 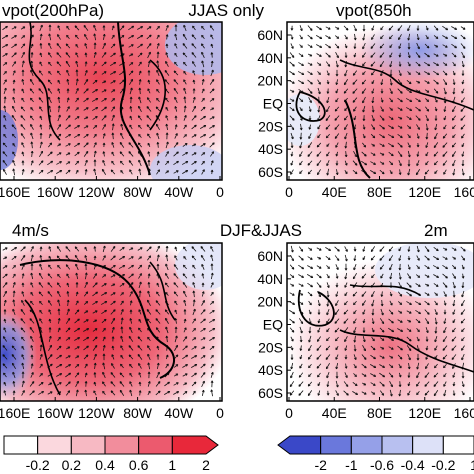 I want to click on top-right-title: vpot(850h, so click(x=374, y=10).